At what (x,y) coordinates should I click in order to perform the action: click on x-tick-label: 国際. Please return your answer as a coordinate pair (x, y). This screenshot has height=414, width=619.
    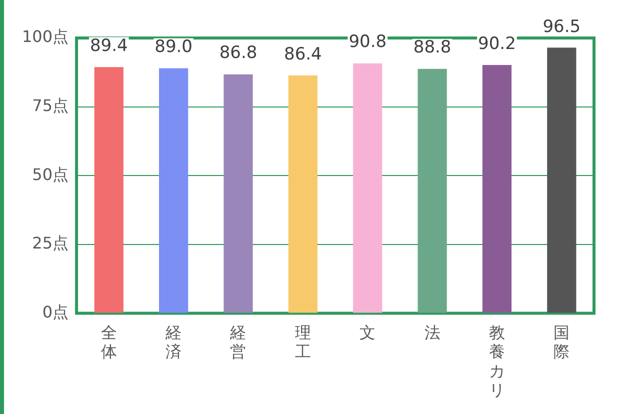
    Looking at the image, I should click on (562, 342).